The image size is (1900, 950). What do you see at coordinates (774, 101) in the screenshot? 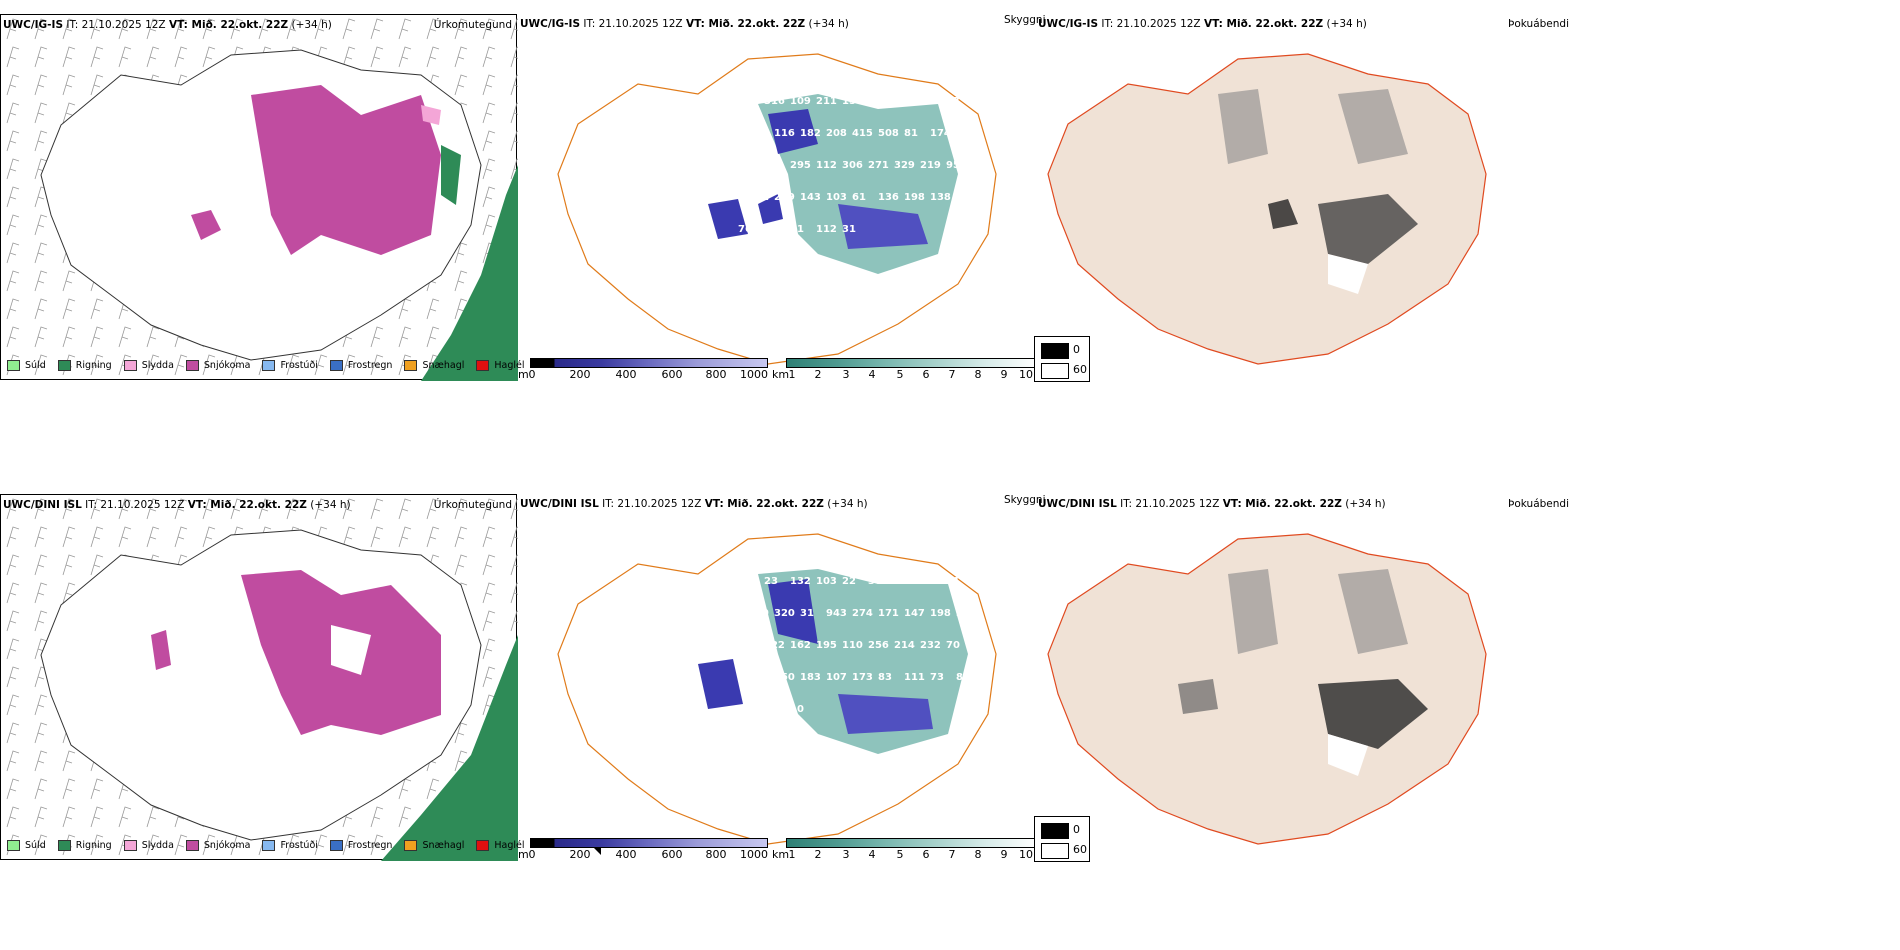
I see `ceiling-value-label: 316` at bounding box center [774, 101].